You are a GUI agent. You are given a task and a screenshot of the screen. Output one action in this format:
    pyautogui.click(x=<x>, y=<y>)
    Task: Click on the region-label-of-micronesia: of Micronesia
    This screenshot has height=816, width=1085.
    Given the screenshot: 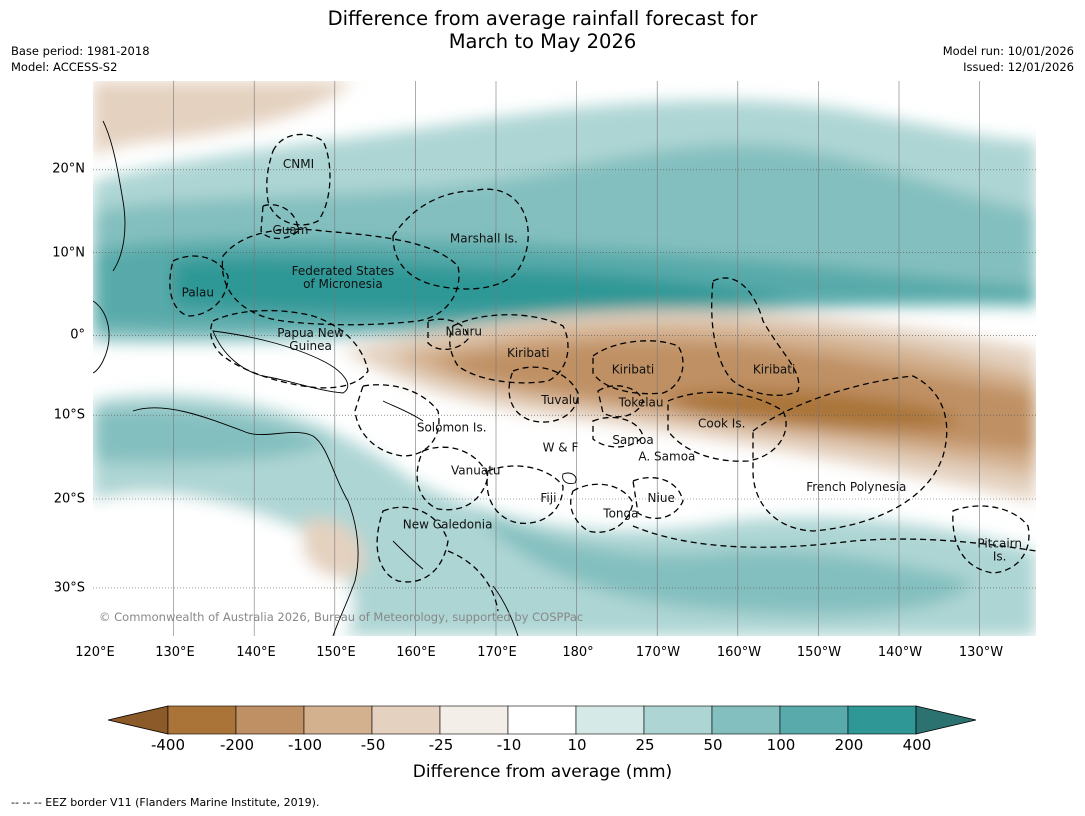 What is the action you would take?
    pyautogui.click(x=343, y=284)
    